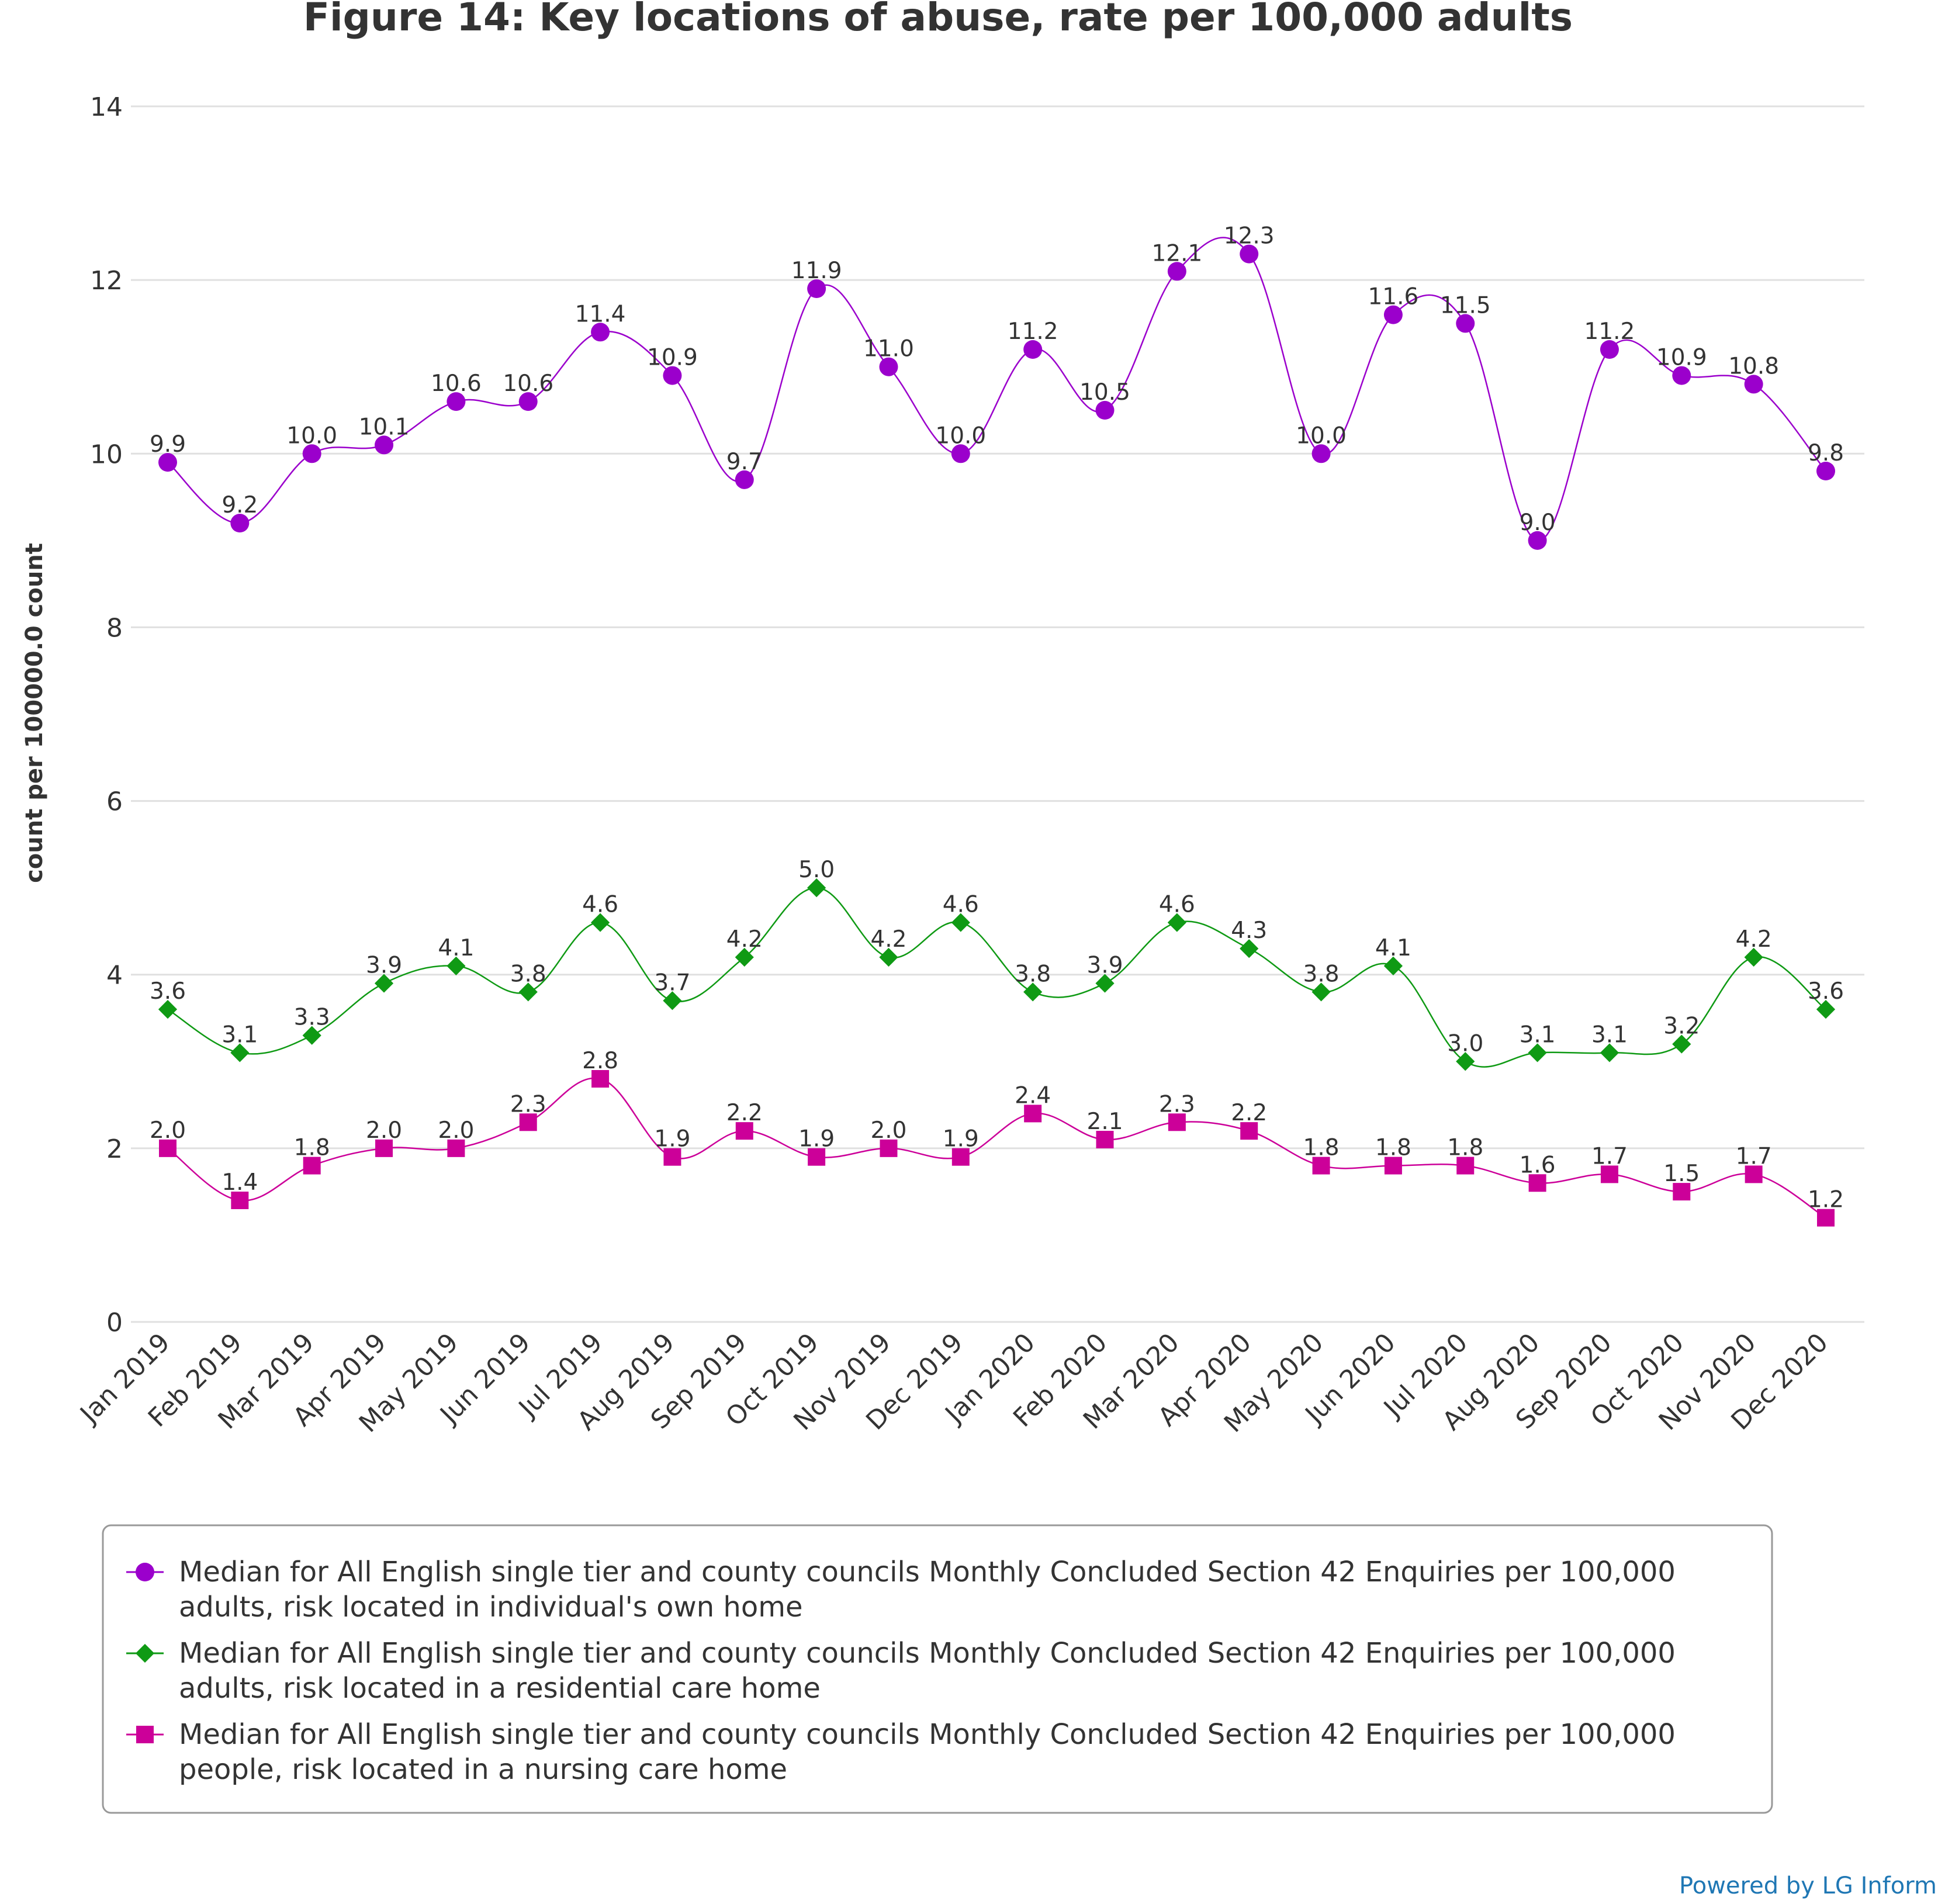 The image size is (1938, 1904). Describe the element at coordinates (1393, 297) in the screenshot. I see `data-label: 11.6` at that location.